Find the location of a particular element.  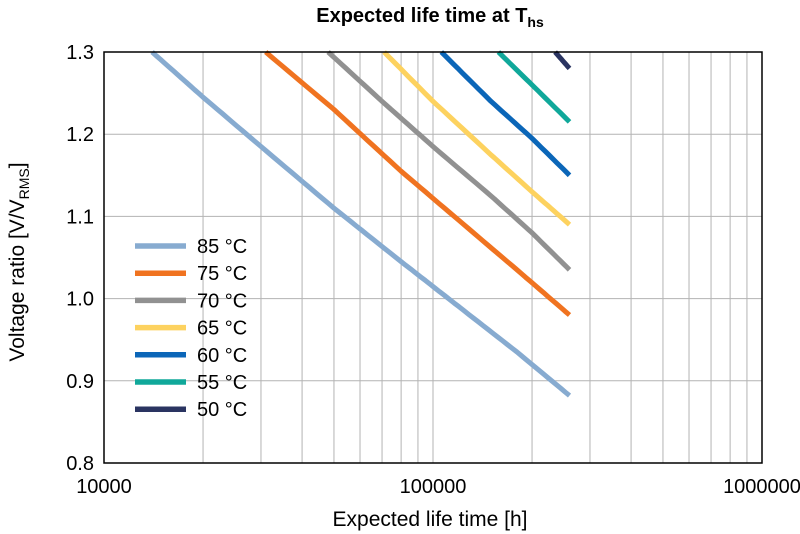

legend-label: 60 °C is located at coordinates (222, 356).